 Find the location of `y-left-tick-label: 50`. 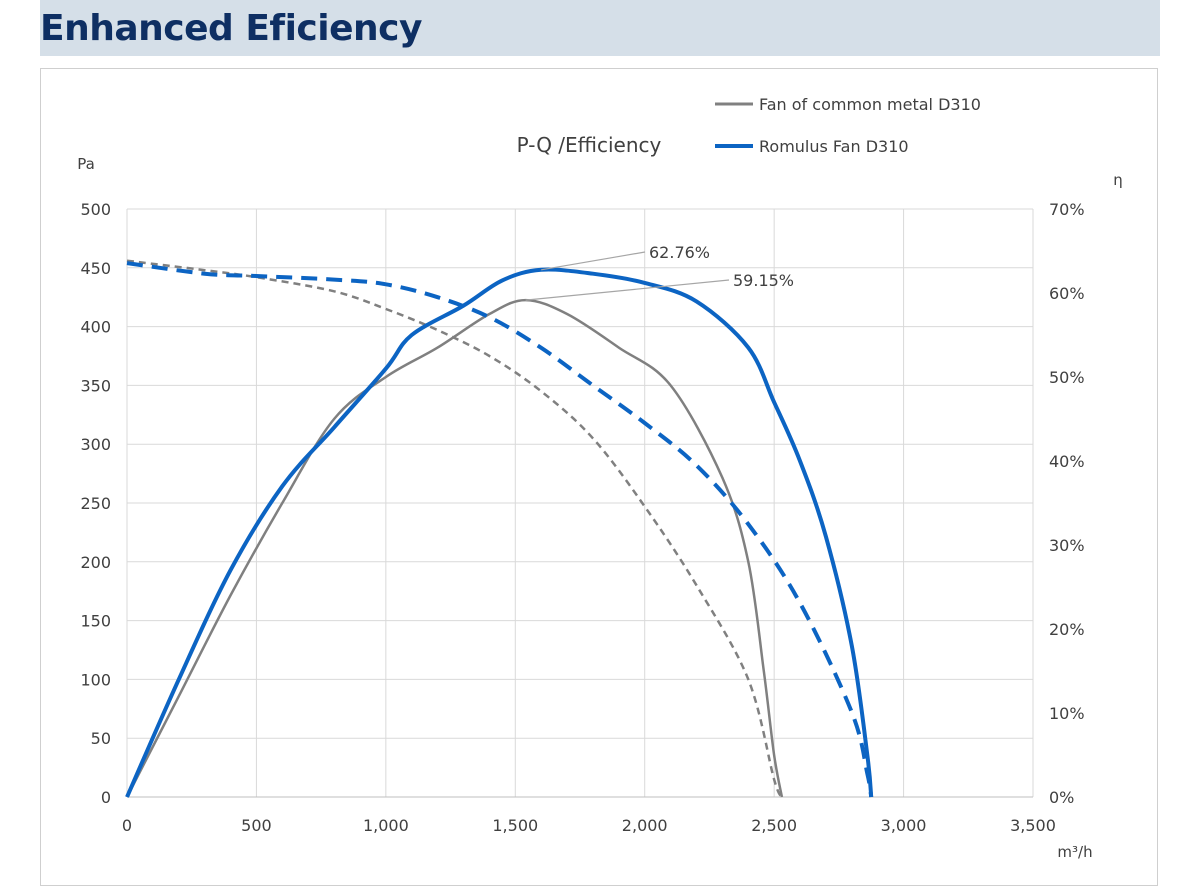

y-left-tick-label: 50 is located at coordinates (101, 738).